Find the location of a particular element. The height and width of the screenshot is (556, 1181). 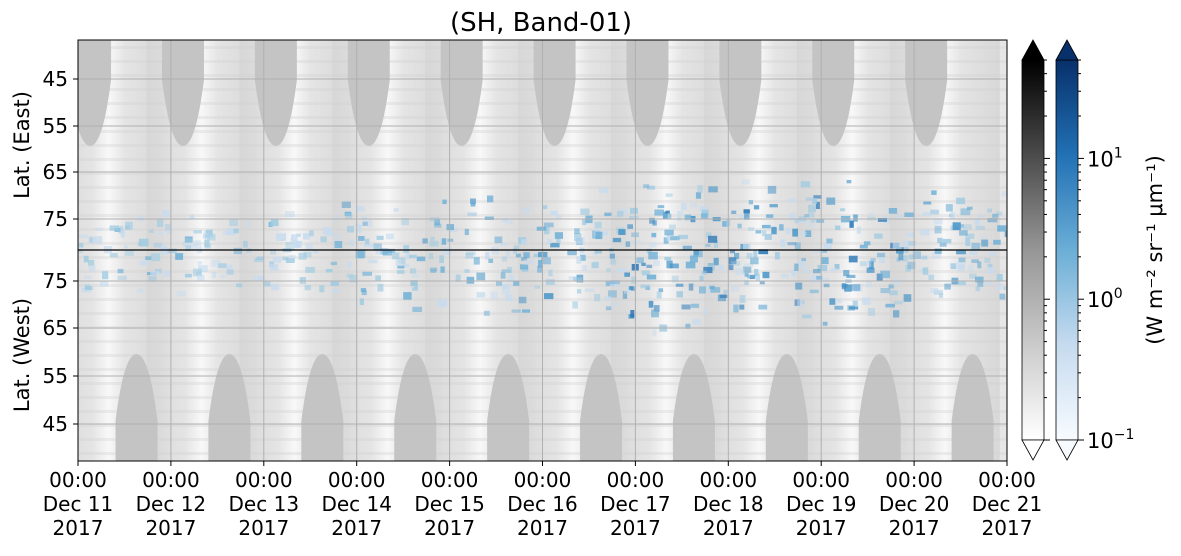

x-tick-label: 00:00 Dec 21 2017 is located at coordinates (1007, 504).